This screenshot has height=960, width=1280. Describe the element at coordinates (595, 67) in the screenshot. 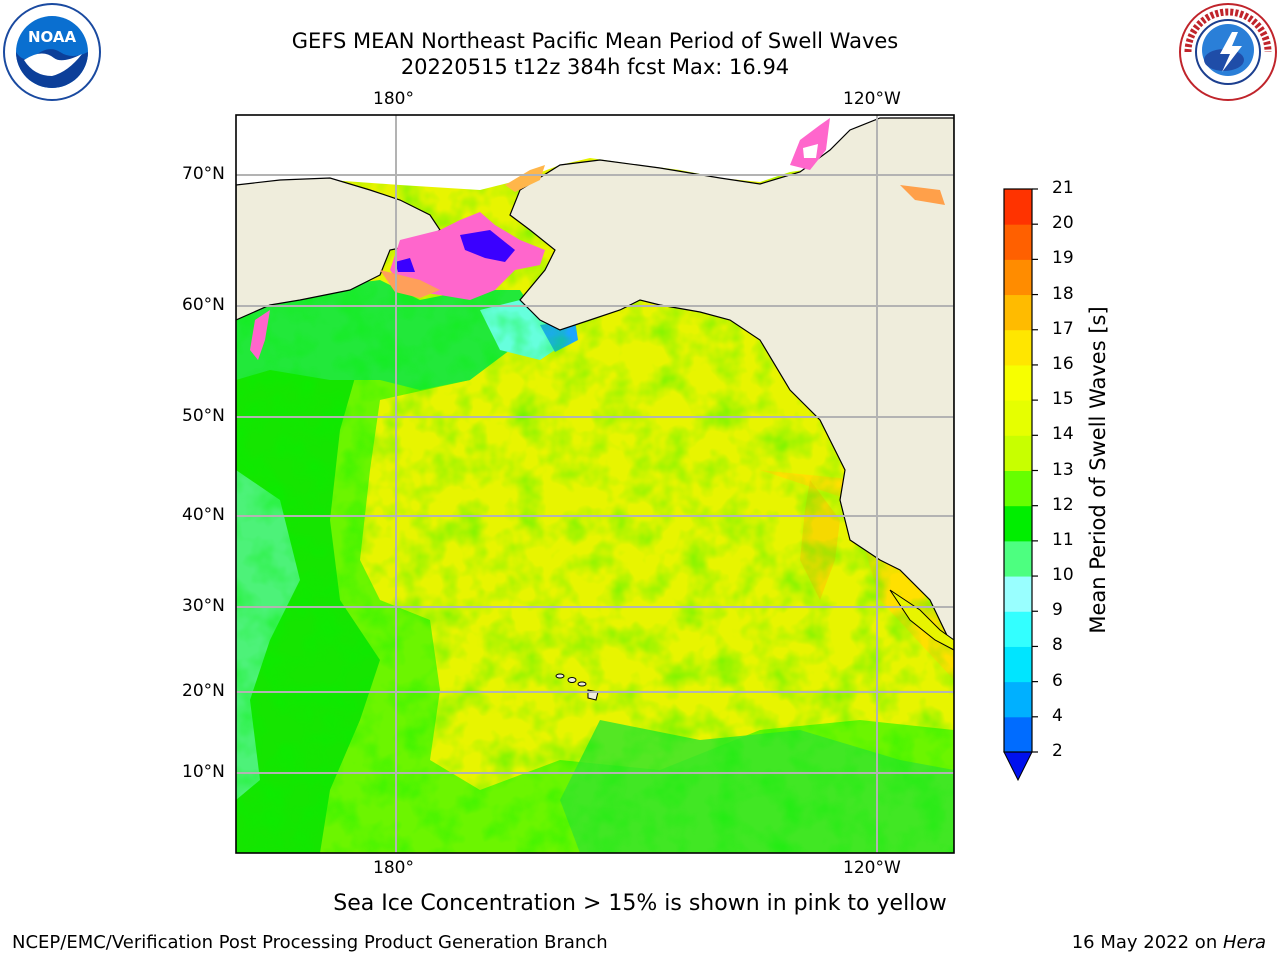

I see `chart-subtitle: 20220515 t12z 384h fcst Max: 16.94` at that location.